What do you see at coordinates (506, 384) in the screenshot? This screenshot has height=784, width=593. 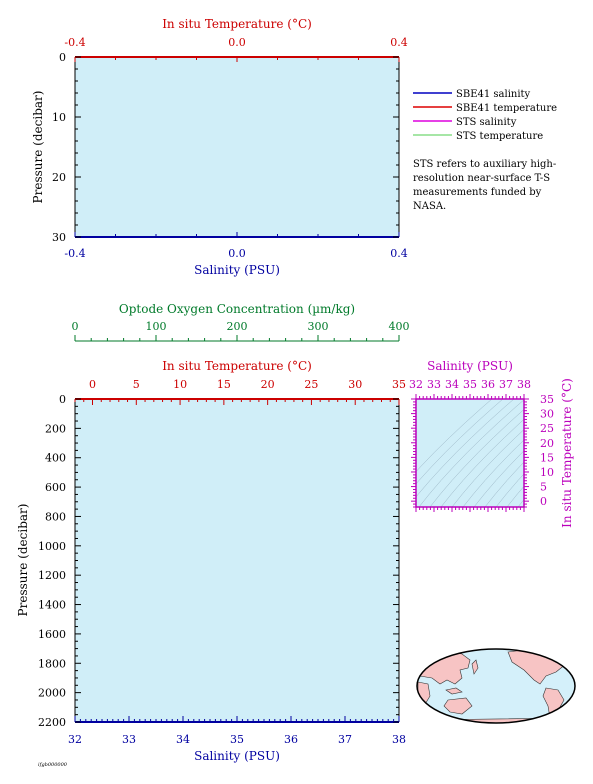 I see `ts-salinity-tick-label: 37` at bounding box center [506, 384].